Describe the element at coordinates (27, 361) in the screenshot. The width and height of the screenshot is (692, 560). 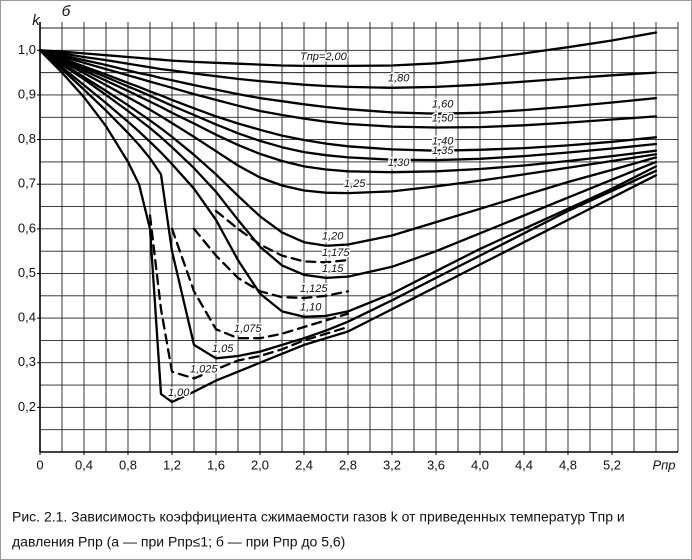
I see `y-tick-label: 0,3` at that location.